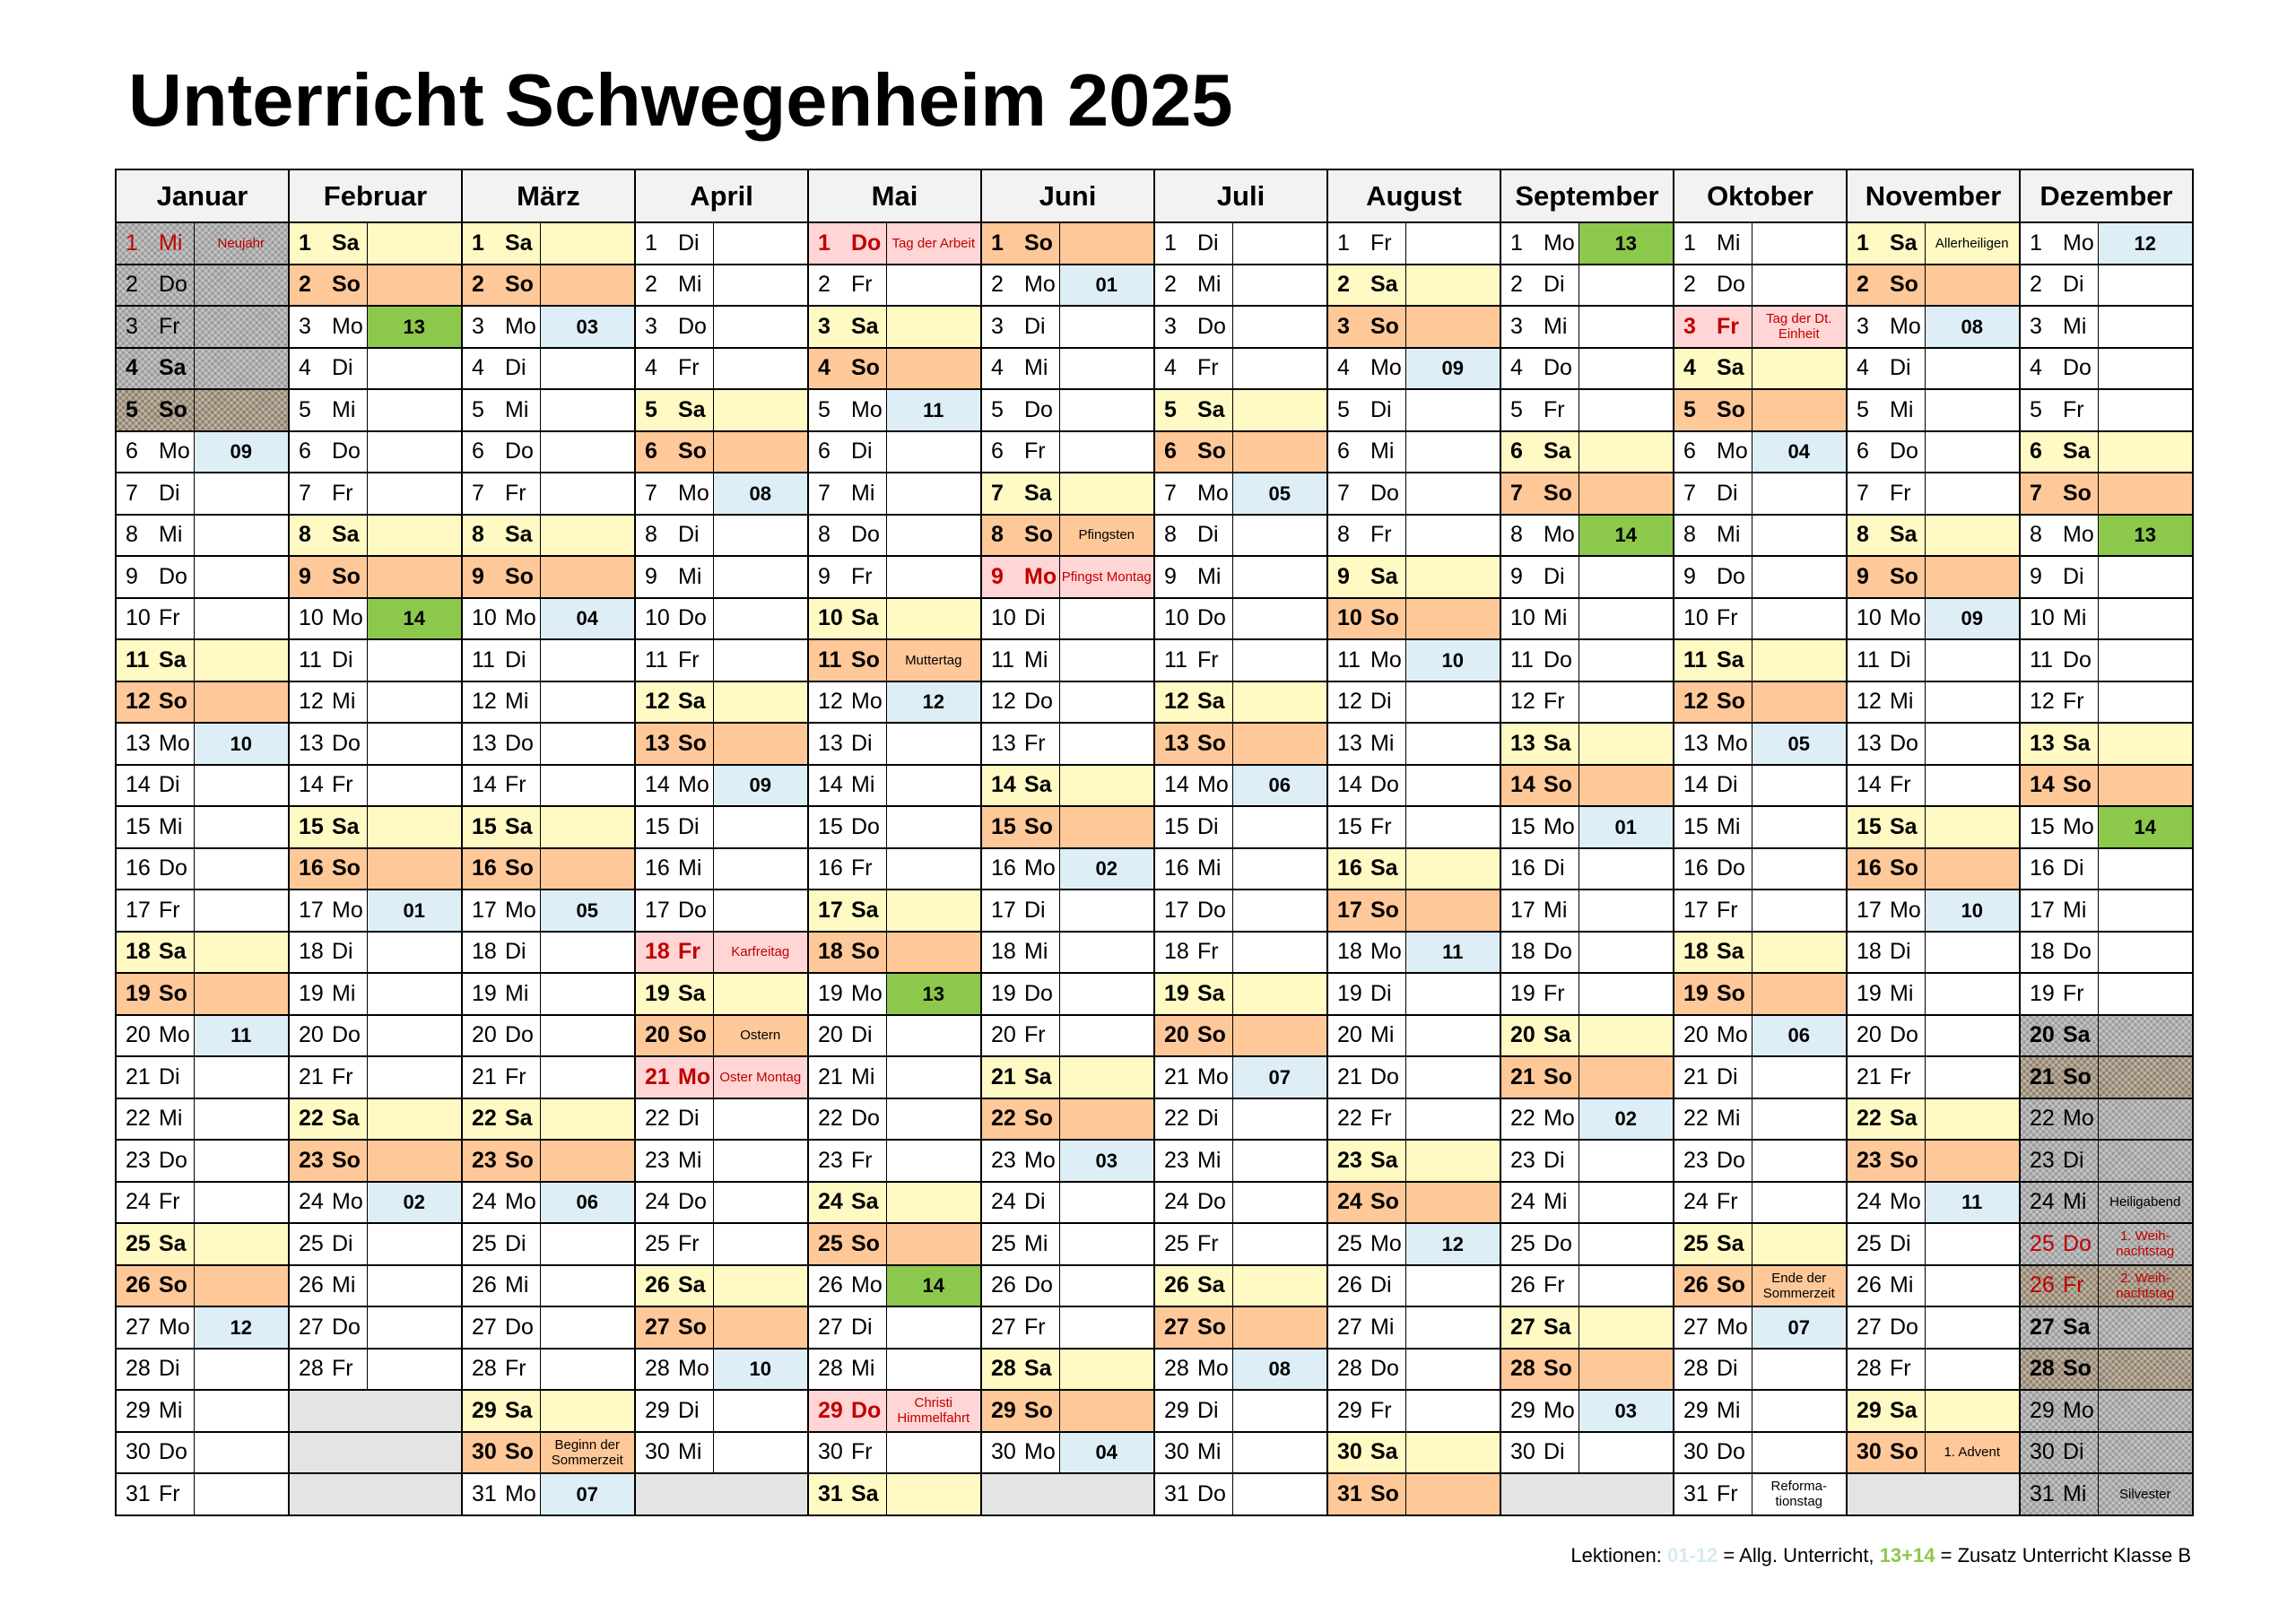 The height and width of the screenshot is (1623, 2296). Describe the element at coordinates (824, 326) in the screenshot. I see `day-number: 3` at that location.